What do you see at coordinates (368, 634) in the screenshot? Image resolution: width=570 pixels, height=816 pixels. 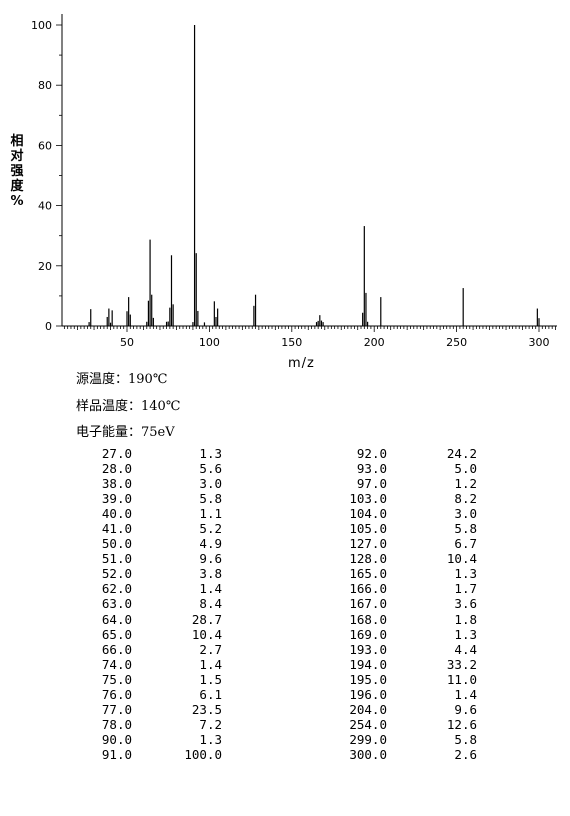 I see `mz-cell: 169.0` at bounding box center [368, 634].